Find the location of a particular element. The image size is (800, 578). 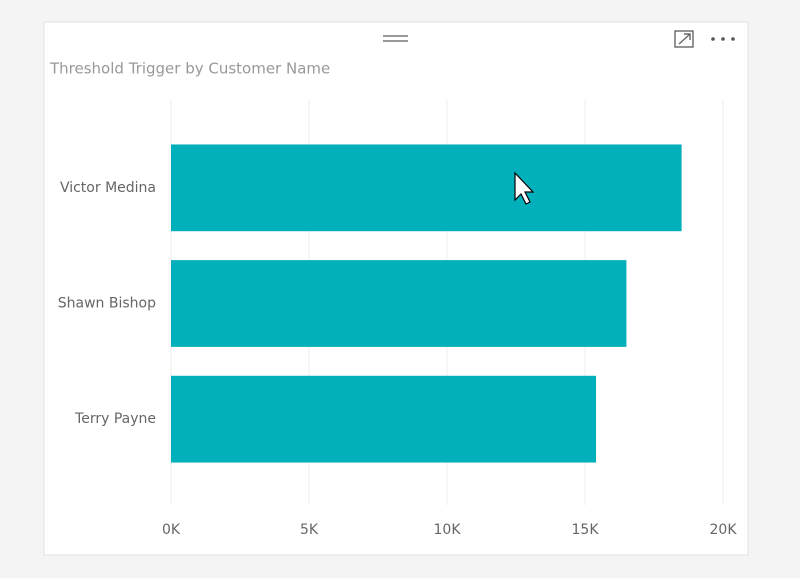

y-tick-label: Victor Medina is located at coordinates (108, 188).